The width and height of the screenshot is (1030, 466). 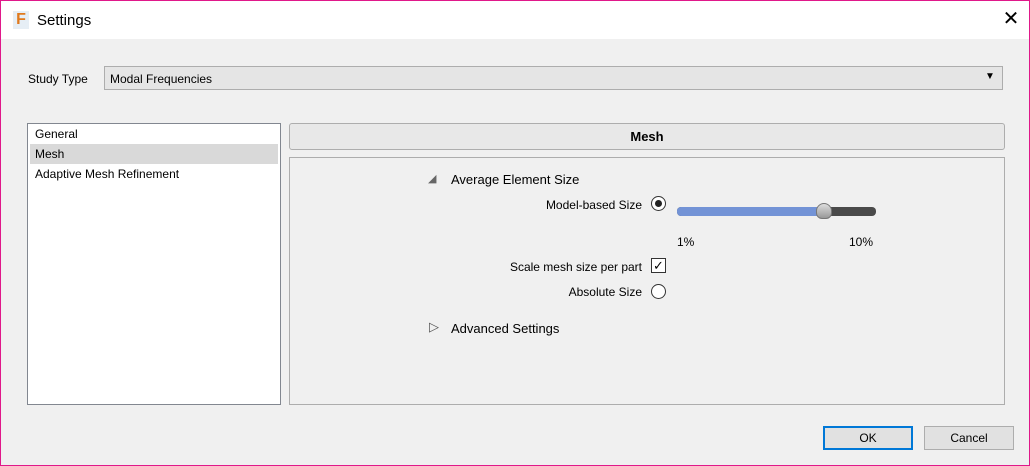 I want to click on collapse-triangle-icon: ◢, so click(x=432, y=179).